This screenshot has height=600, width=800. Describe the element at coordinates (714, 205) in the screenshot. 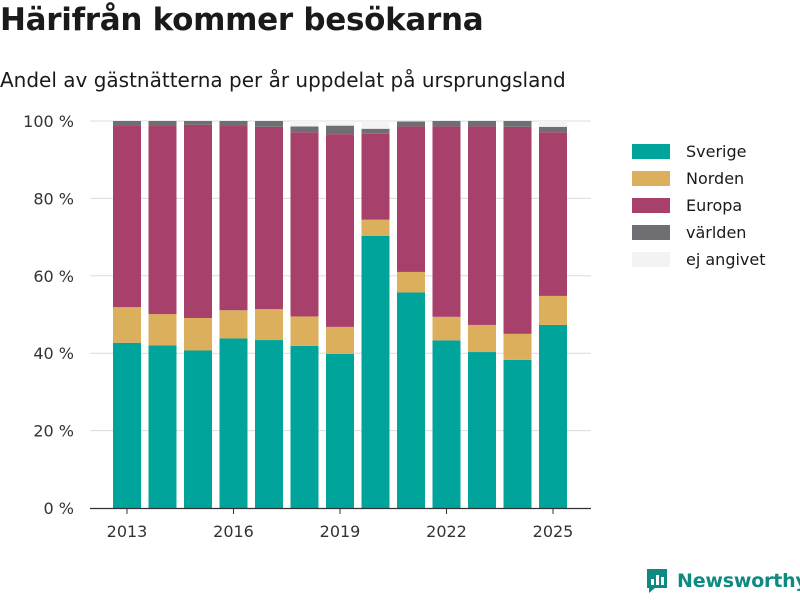

I see `legend-label: Europa` at that location.